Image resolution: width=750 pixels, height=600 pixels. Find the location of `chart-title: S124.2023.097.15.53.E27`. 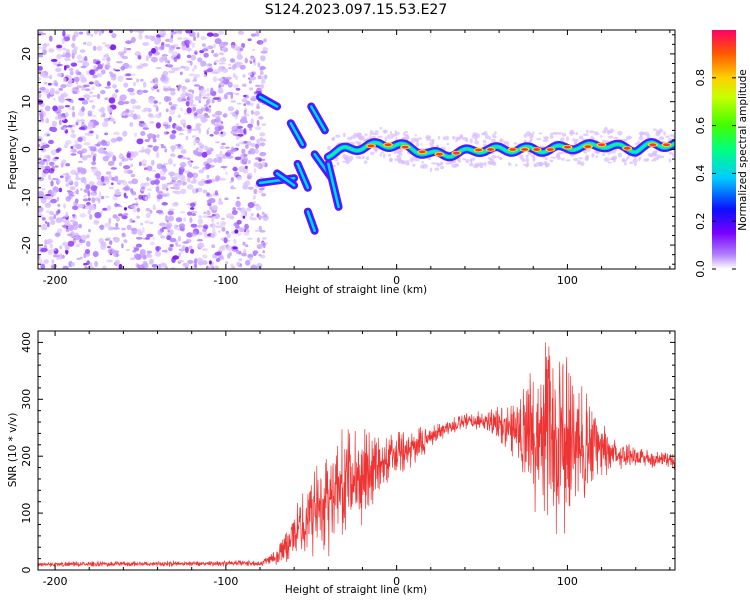

chart-title: S124.2023.097.15.53.E27 is located at coordinates (356, 10).